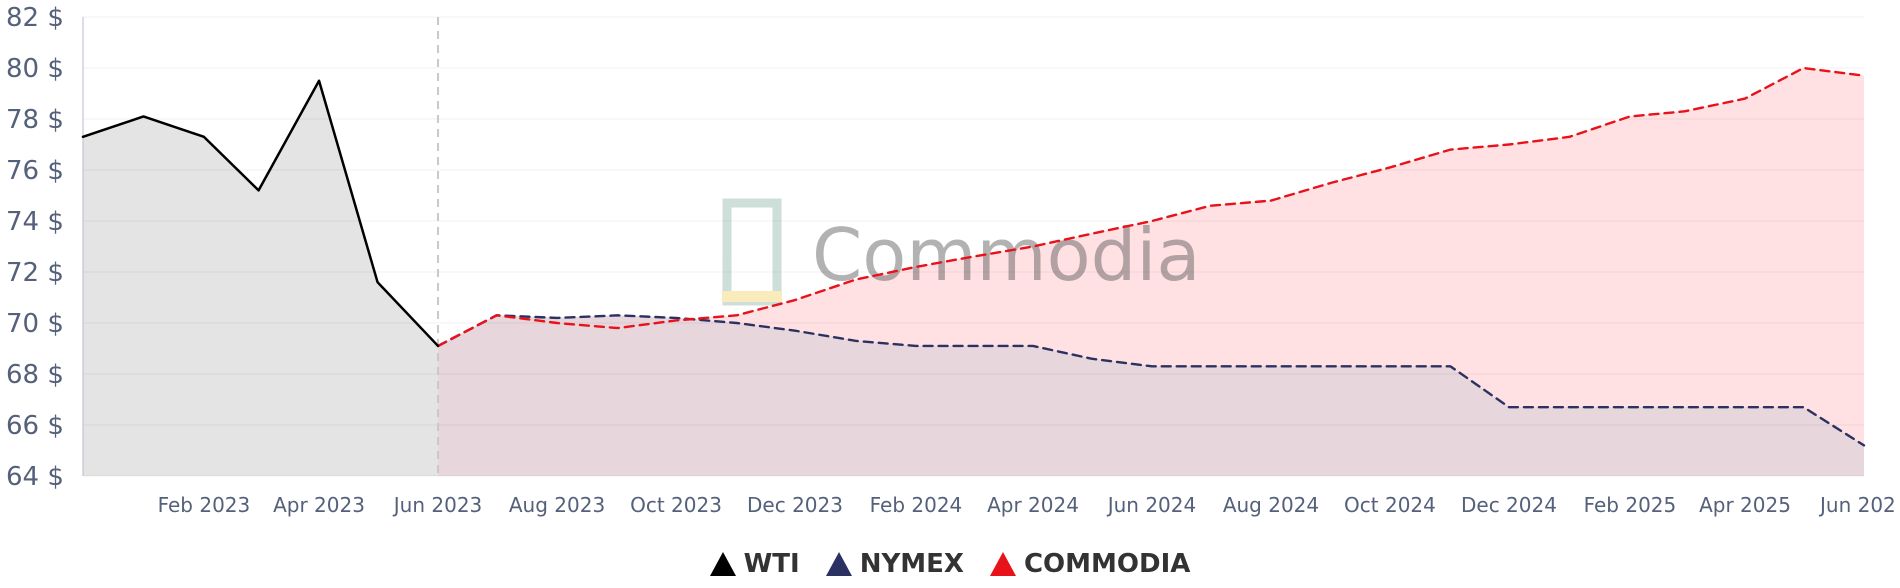  I want to click on y-axis-ticks: 64 $ 66 $ 68 $ 70 $ 72 $ 74 $ 76 $ 78 $ 80 $ 82 $, so click(35, 247).